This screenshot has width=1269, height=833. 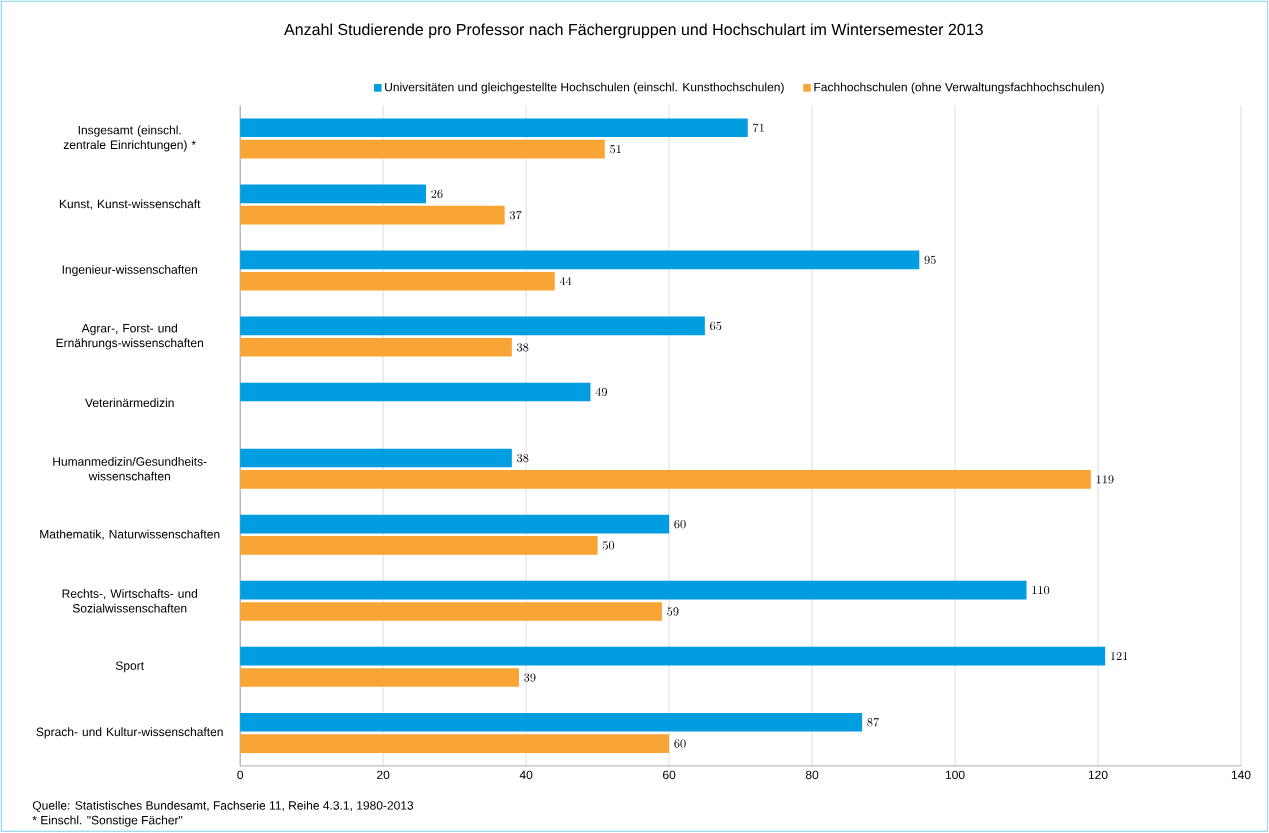 What do you see at coordinates (130, 535) in the screenshot?
I see `y-tick-label: Mathematik, Naturwissenschaften` at bounding box center [130, 535].